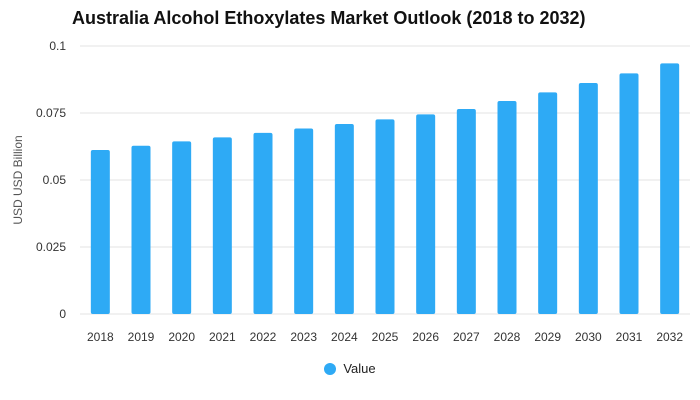  I want to click on legend: Value, so click(350, 368).